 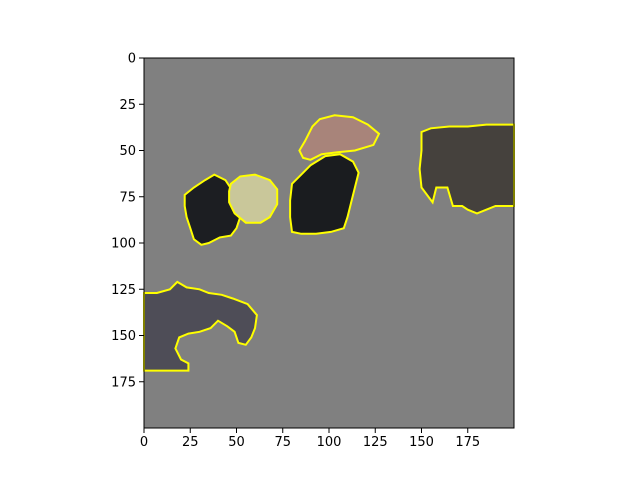 I want to click on y-tick-label: 100, so click(x=123, y=244).